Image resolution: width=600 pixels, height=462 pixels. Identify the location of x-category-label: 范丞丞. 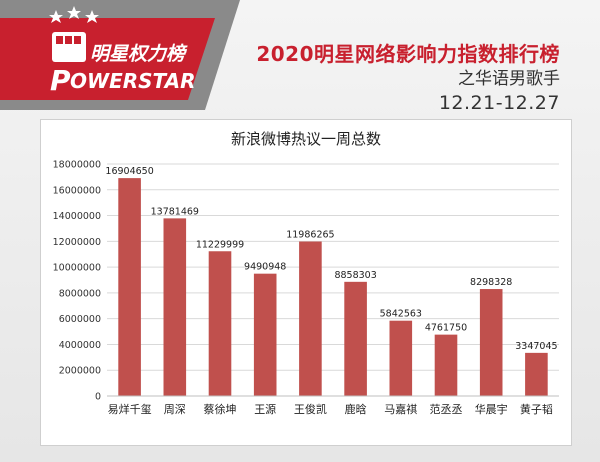
(446, 409).